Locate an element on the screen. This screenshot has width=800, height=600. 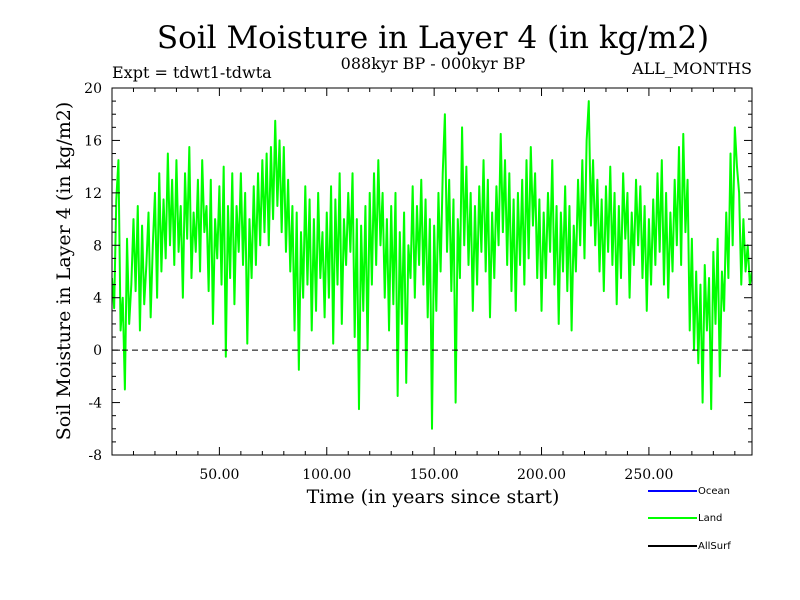
x-tick-label: 200.00 is located at coordinates (541, 475).